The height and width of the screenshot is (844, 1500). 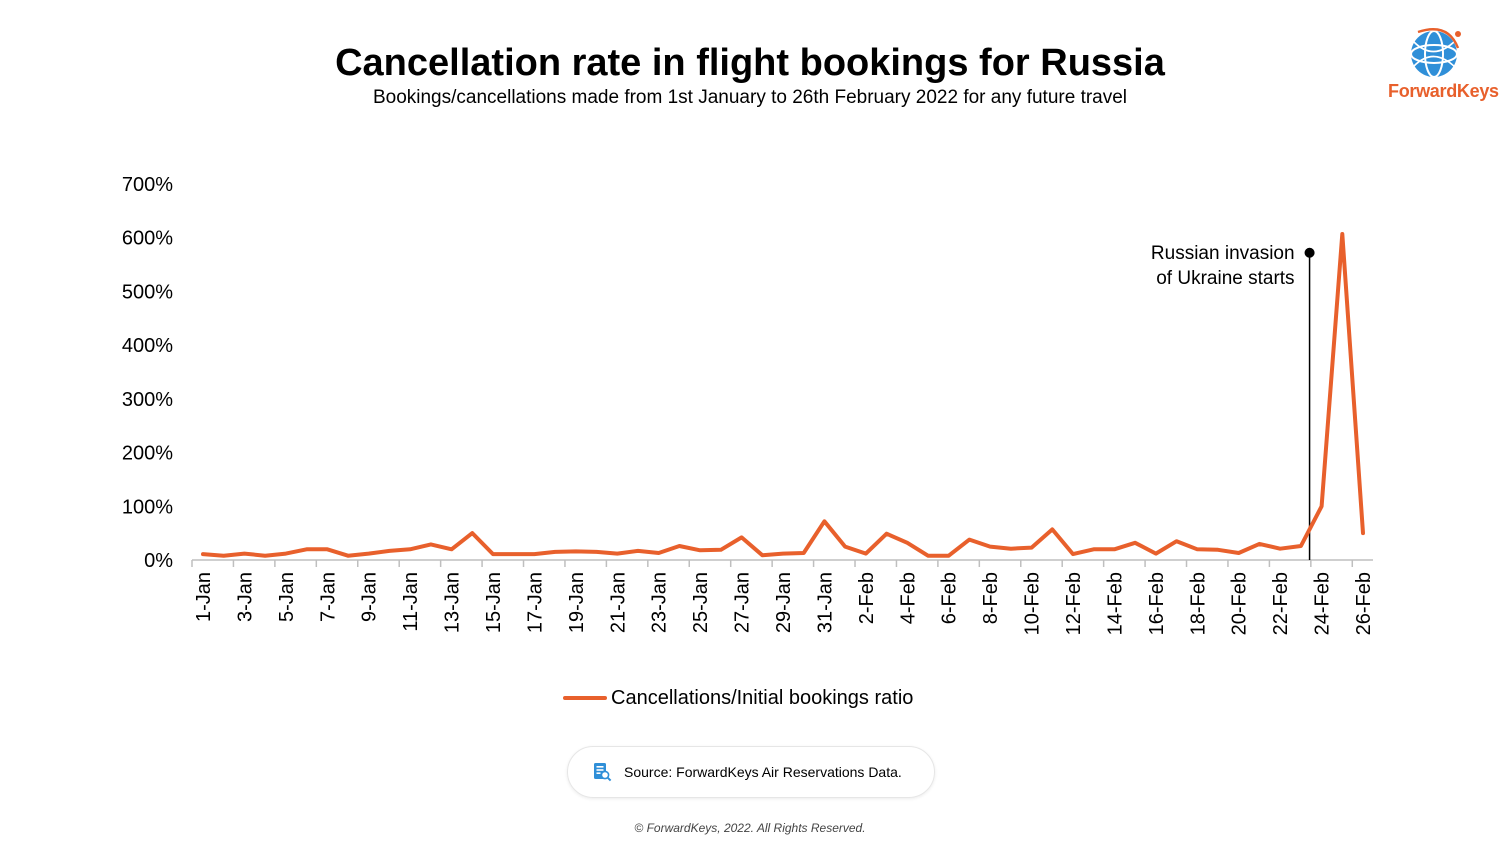 I want to click on x-tick-label: 3-Jan, so click(x=245, y=597).